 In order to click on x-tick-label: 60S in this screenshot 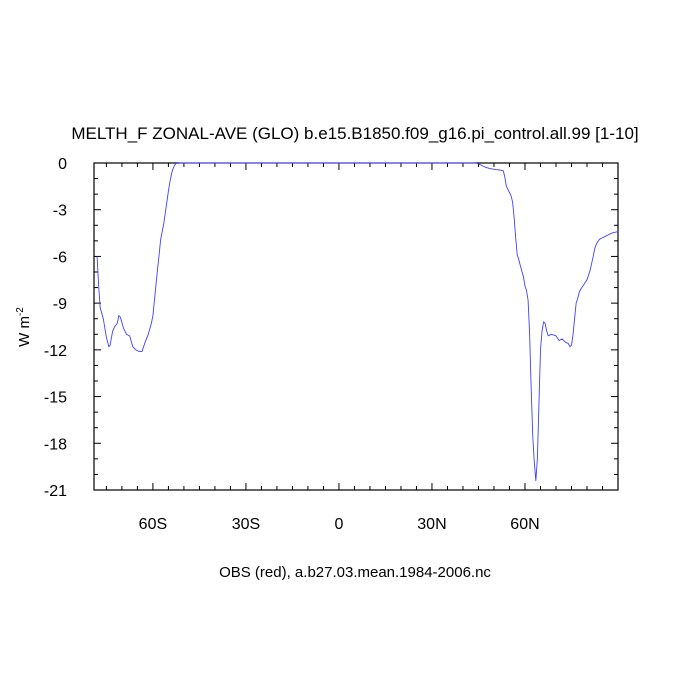, I will do `click(153, 524)`.